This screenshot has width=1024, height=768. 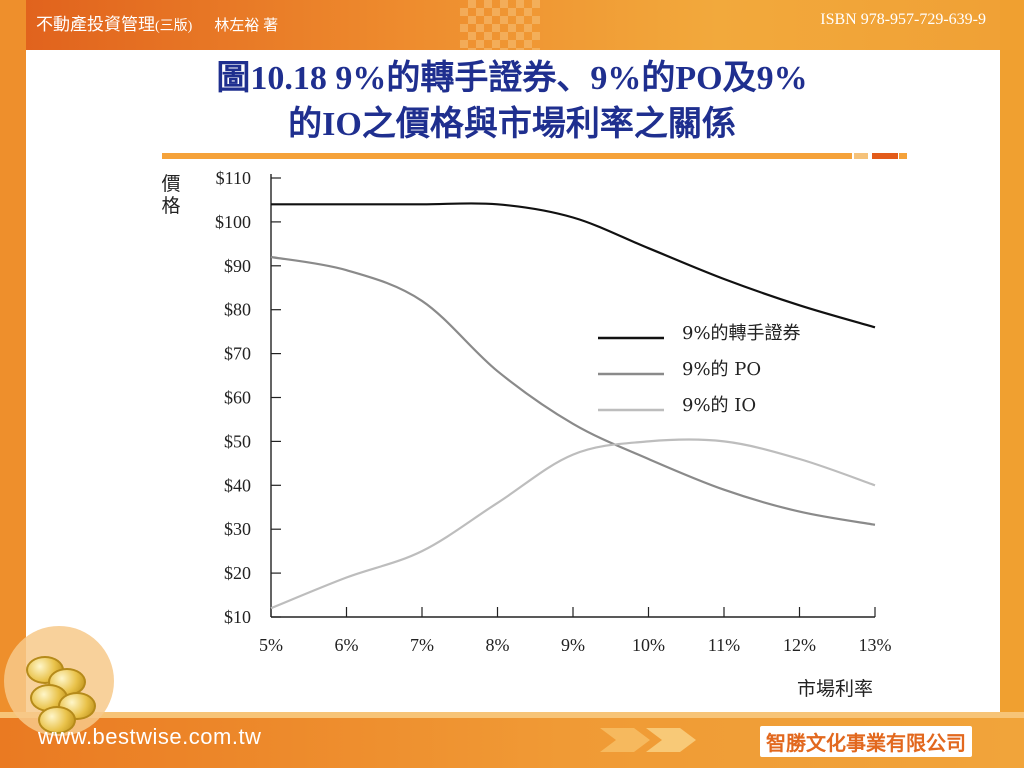 I want to click on legend-label: 9%的轉手證券, so click(x=741, y=333).